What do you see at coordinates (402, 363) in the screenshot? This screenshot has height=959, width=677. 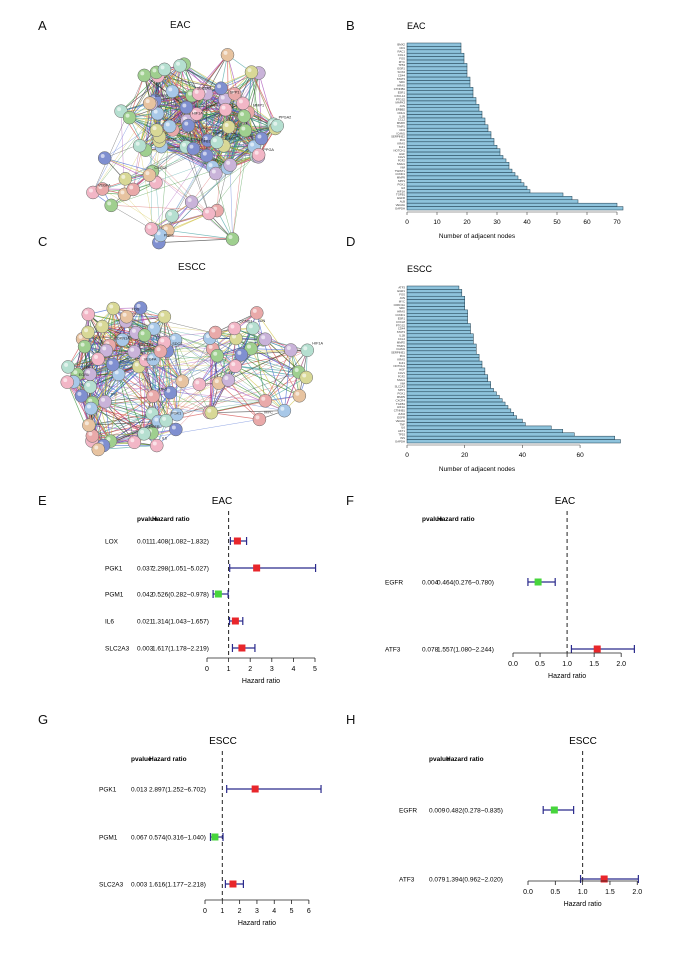 I see `bar-label-igf1: IGF1` at bounding box center [402, 363].